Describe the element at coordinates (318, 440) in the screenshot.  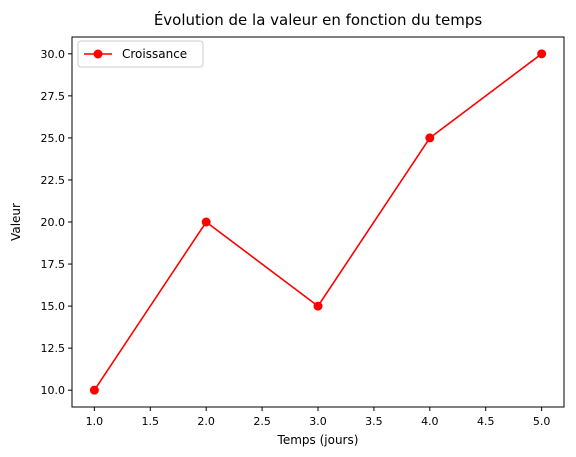
I see `x-axis-label: Temps (jours)` at that location.